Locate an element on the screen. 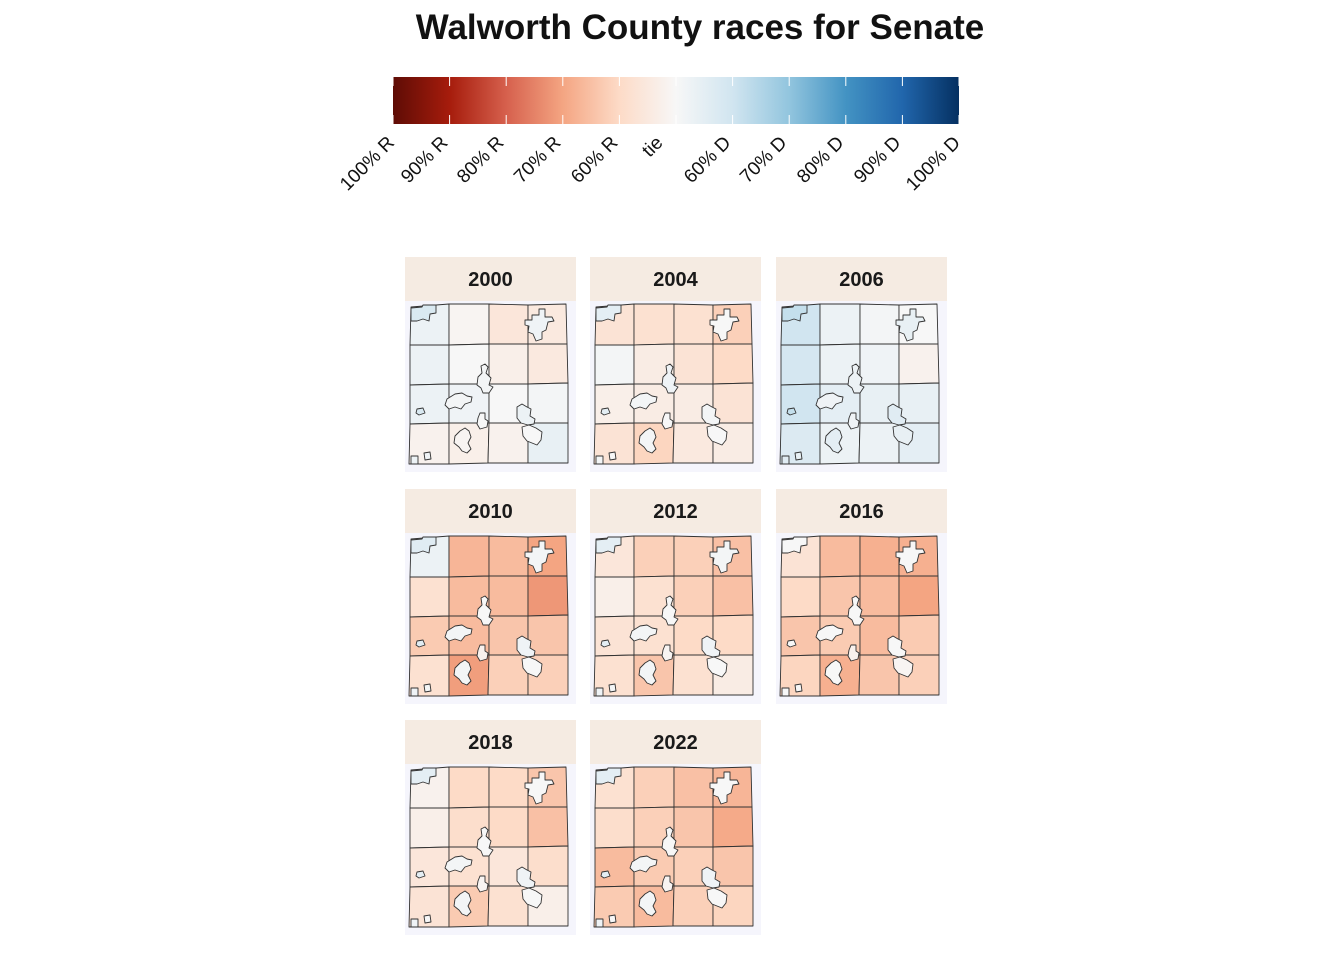 This screenshot has width=1344, height=960. facet-panel: 2018 is located at coordinates (490, 827).